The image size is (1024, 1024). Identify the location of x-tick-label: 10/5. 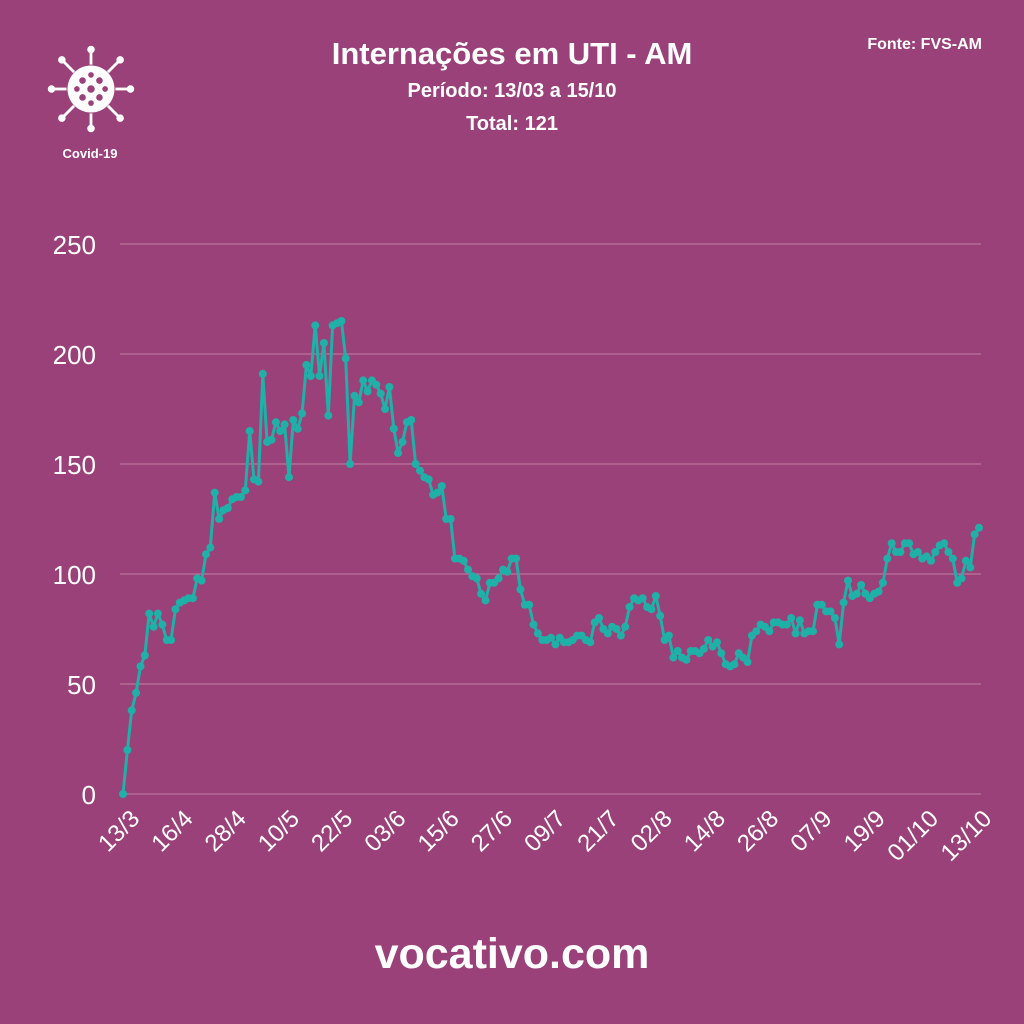
(279, 831).